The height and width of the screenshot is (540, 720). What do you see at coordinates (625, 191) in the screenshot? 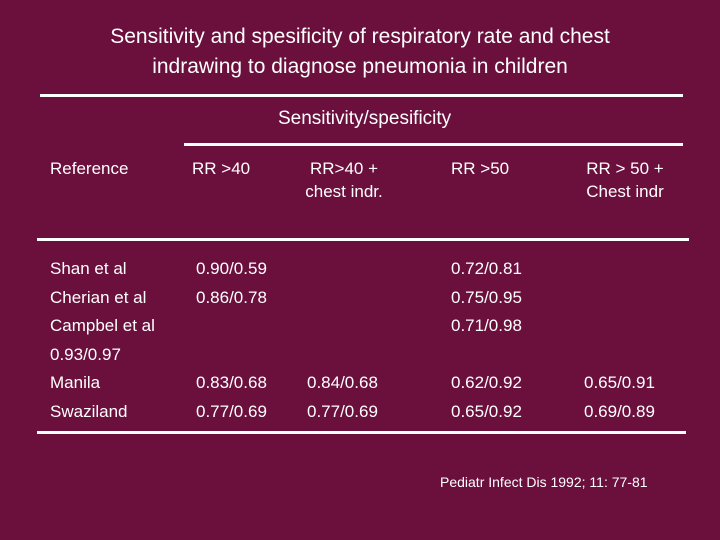
I see `column-header-rr50-chest-line-2: Chest indr` at bounding box center [625, 191].